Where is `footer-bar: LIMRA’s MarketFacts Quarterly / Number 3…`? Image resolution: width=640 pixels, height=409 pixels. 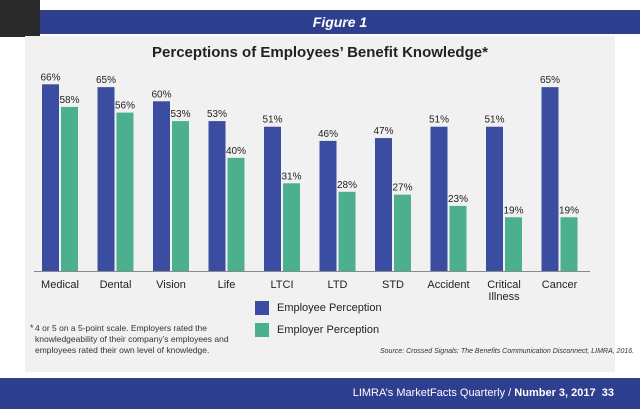 footer-bar: LIMRA’s MarketFacts Quarterly / Number 3… is located at coordinates (320, 393).